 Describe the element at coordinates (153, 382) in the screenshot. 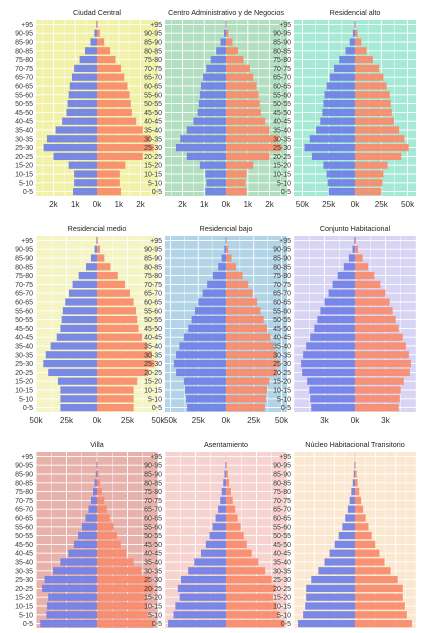

I see `y-tick-label: 15-20` at that location.